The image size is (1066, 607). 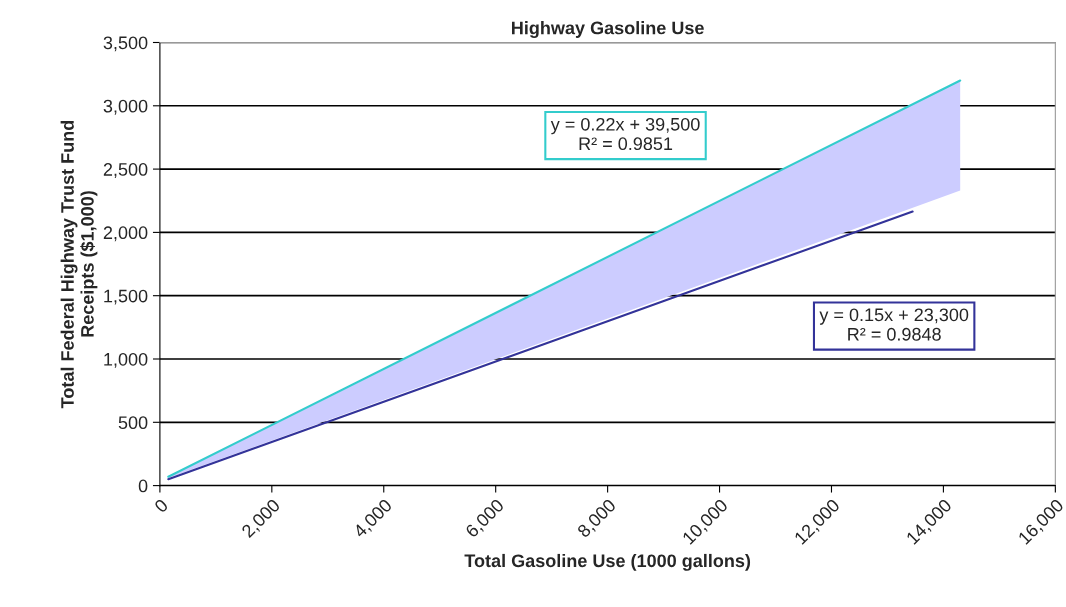 What do you see at coordinates (133, 423) in the screenshot?
I see `y-tick-label: 500` at bounding box center [133, 423].